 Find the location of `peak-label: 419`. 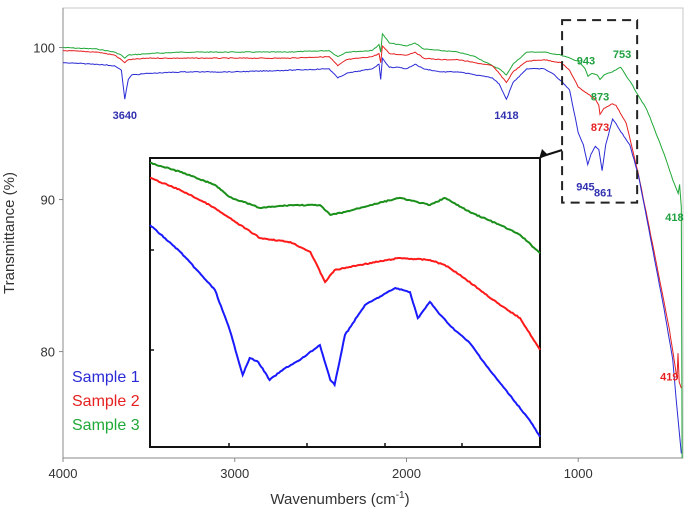

peak-label: 419 is located at coordinates (669, 377).